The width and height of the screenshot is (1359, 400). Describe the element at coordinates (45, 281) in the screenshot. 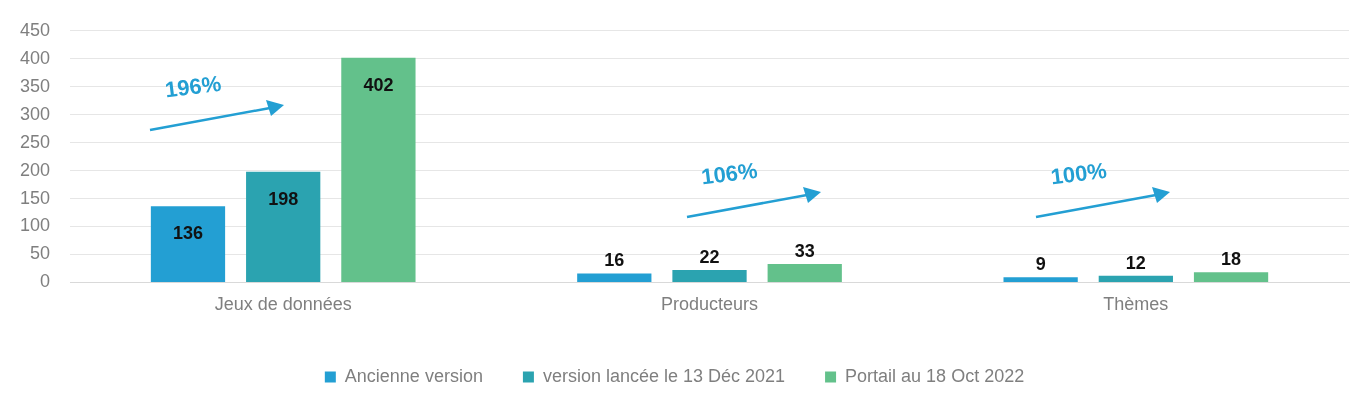

I see `y-tick-label: 0` at that location.